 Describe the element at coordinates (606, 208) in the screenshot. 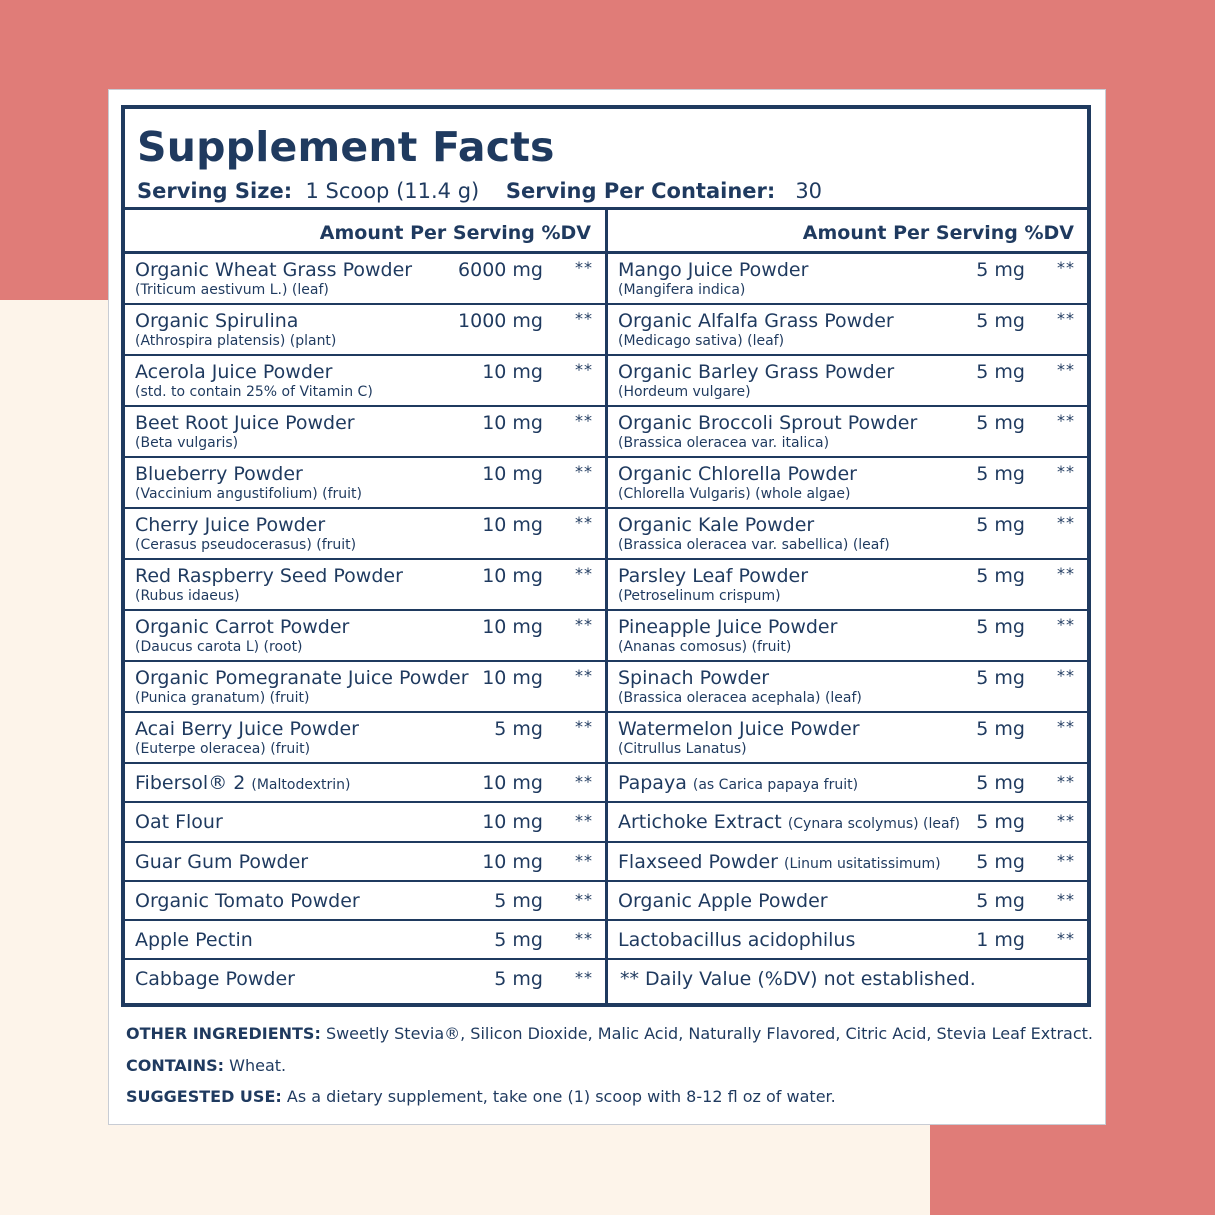

I see `divider` at that location.